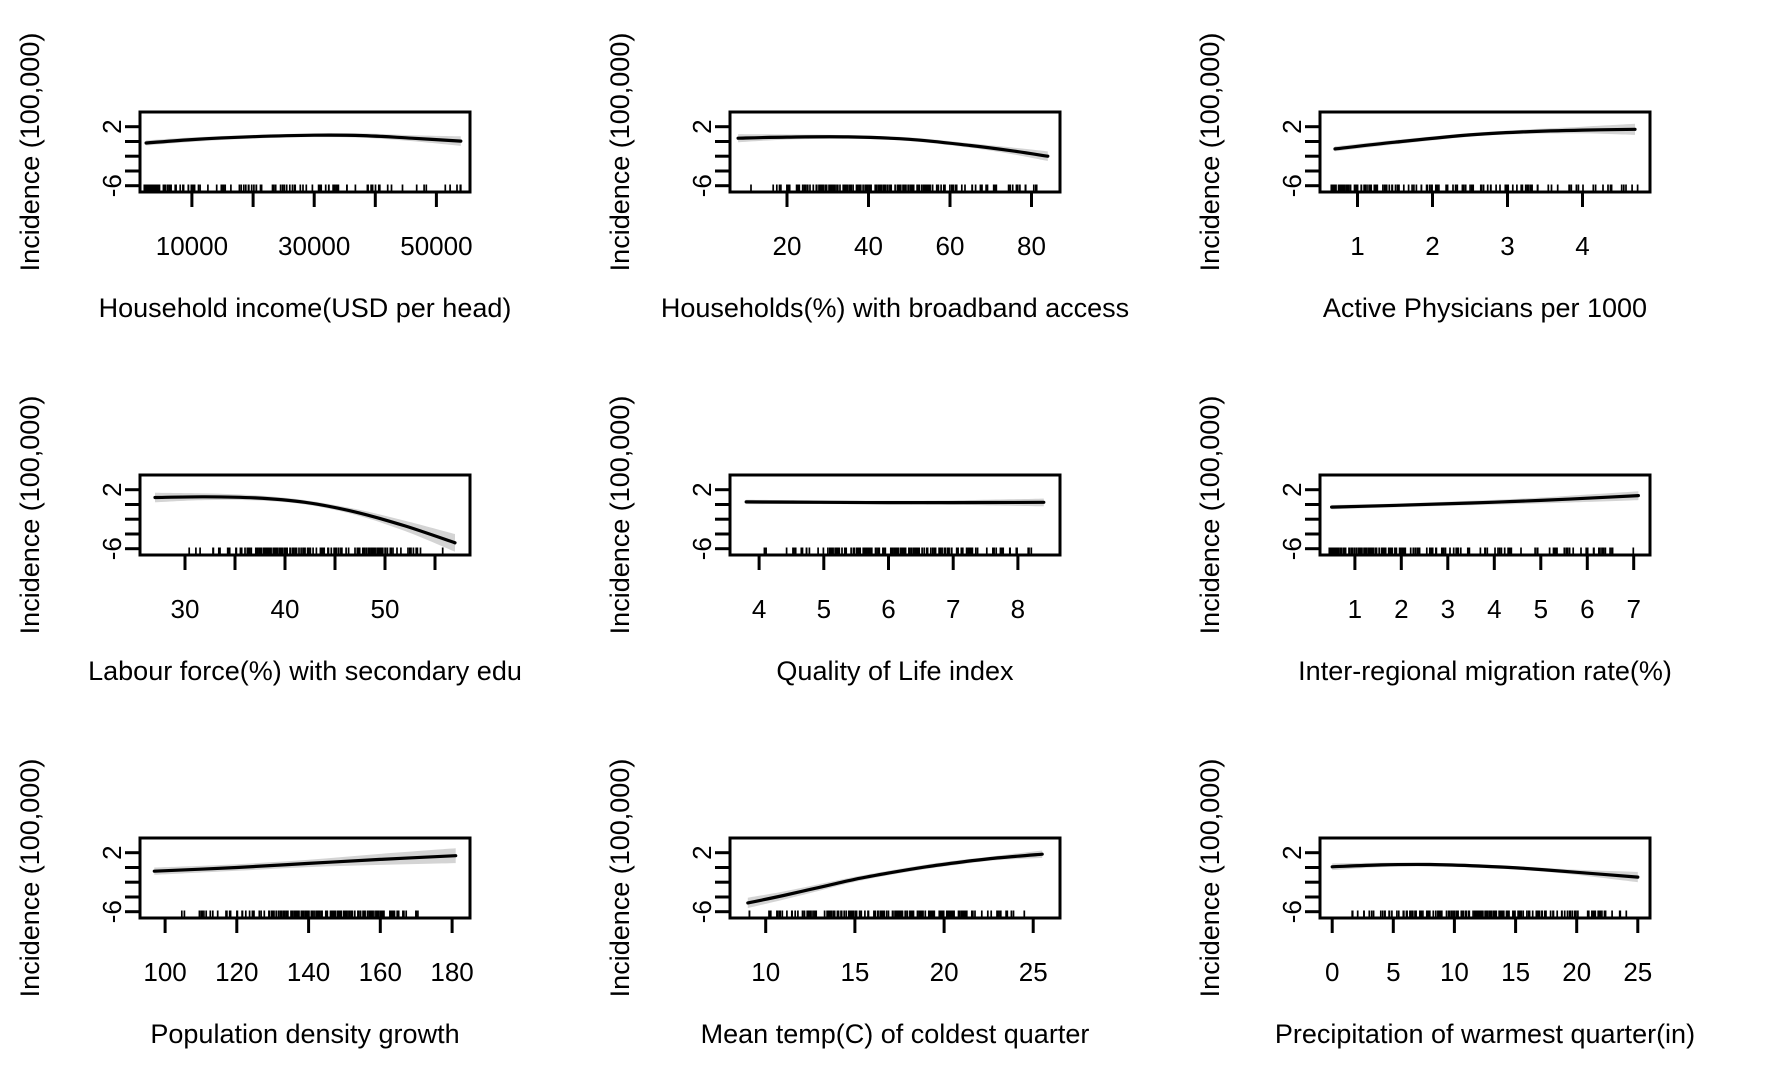 The image size is (1770, 1090). What do you see at coordinates (305, 308) in the screenshot?
I see `x-axis-title: Household income(USD per head)` at bounding box center [305, 308].